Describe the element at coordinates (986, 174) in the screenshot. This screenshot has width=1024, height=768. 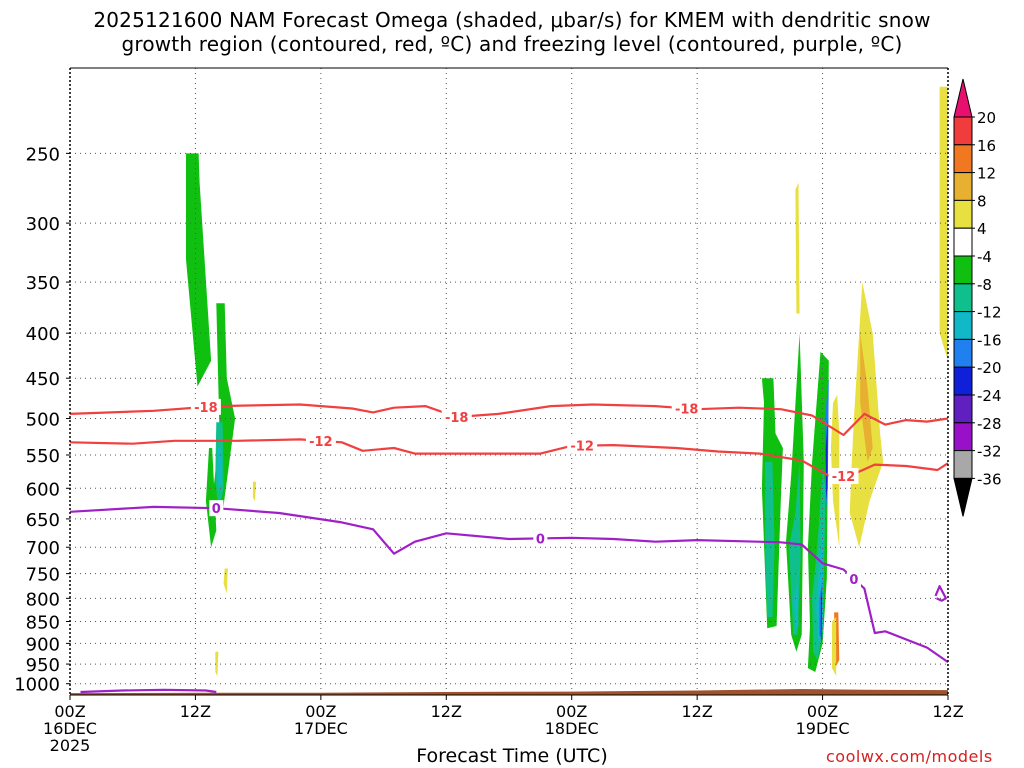
I see `colorbar-label-2: 12` at that location.